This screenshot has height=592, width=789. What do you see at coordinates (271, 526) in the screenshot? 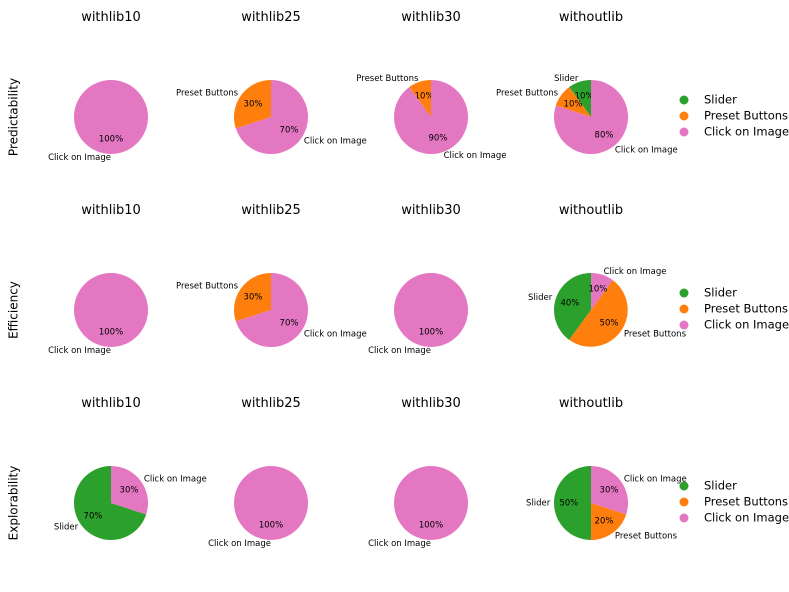
I see `pie-explorability-withlib25-slice-click-on-image-percent: 100%` at bounding box center [271, 526].